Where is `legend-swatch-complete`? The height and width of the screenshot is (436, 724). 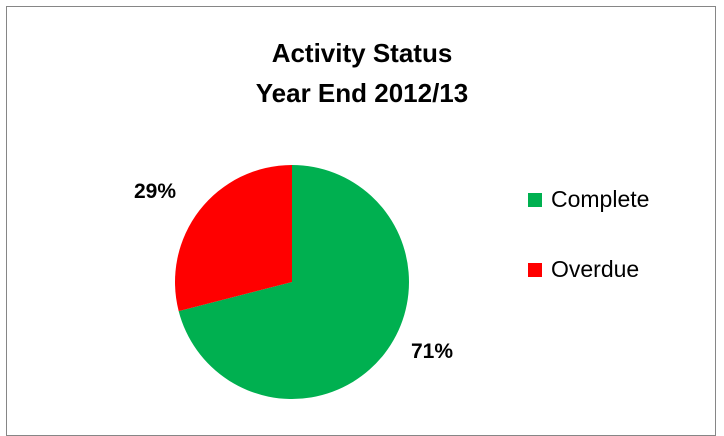 legend-swatch-complete is located at coordinates (535, 199).